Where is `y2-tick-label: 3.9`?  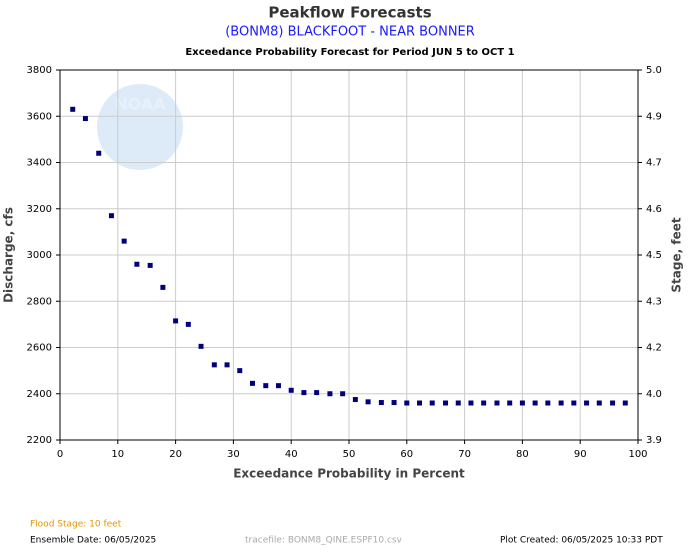 y2-tick-label: 3.9 is located at coordinates (654, 440).